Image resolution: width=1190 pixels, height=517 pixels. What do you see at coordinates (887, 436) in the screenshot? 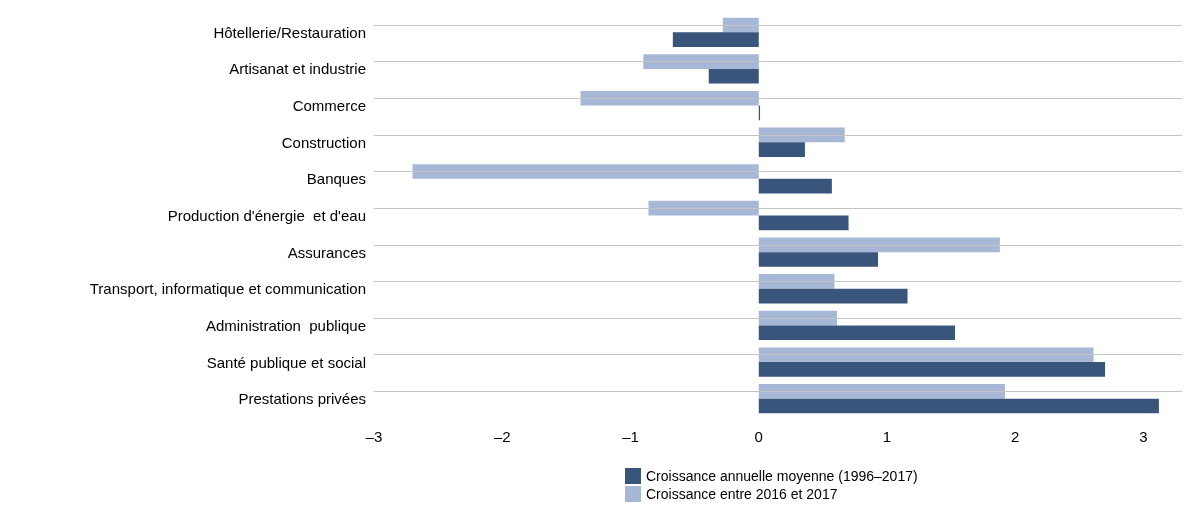
I see `x-tick-label: 1` at bounding box center [887, 436].